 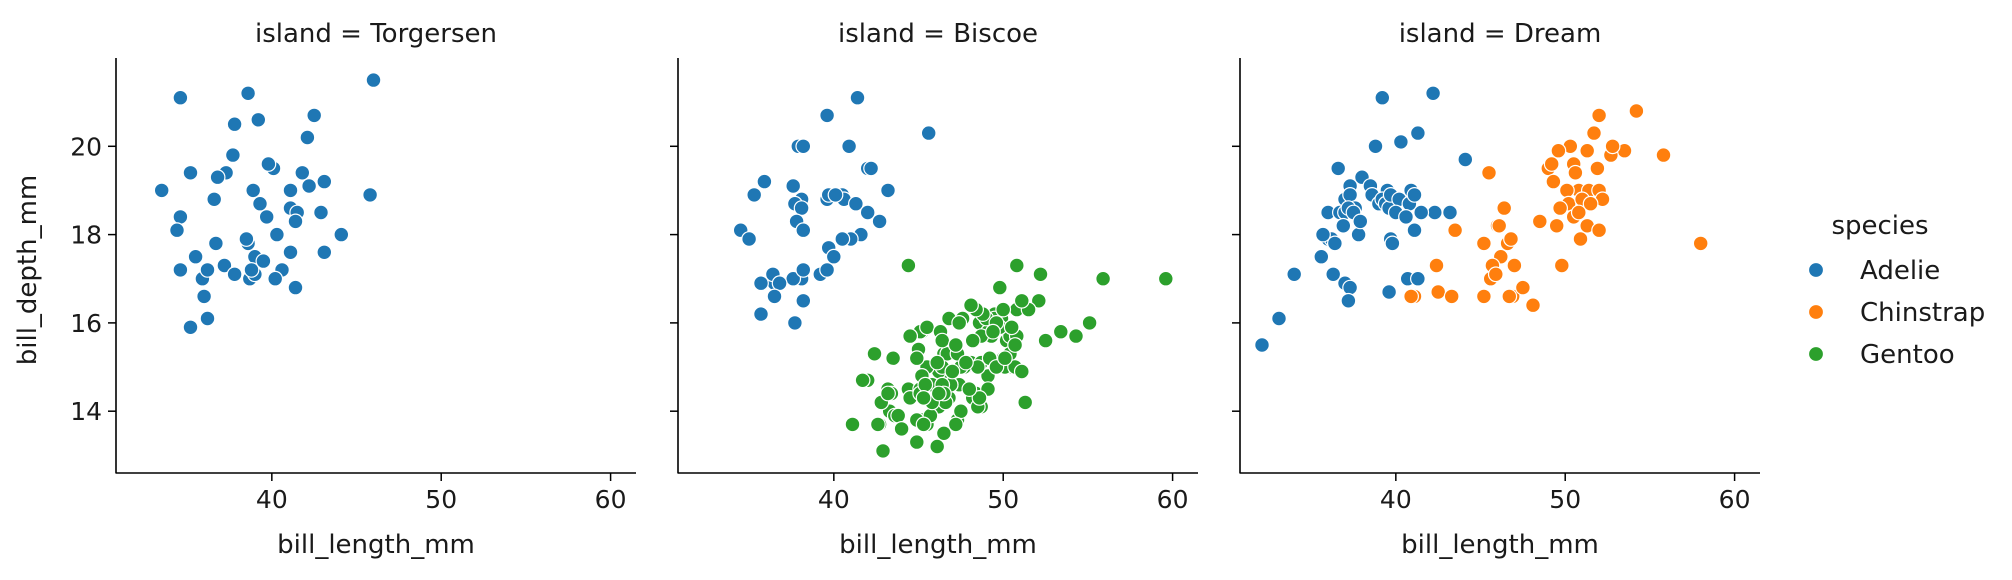 What do you see at coordinates (86, 235) in the screenshot?
I see `y-tick-label: 18` at bounding box center [86, 235].